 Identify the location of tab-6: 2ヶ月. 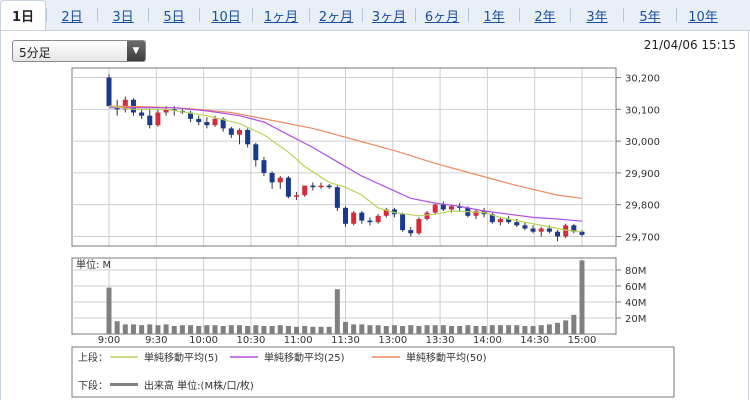
(336, 17).